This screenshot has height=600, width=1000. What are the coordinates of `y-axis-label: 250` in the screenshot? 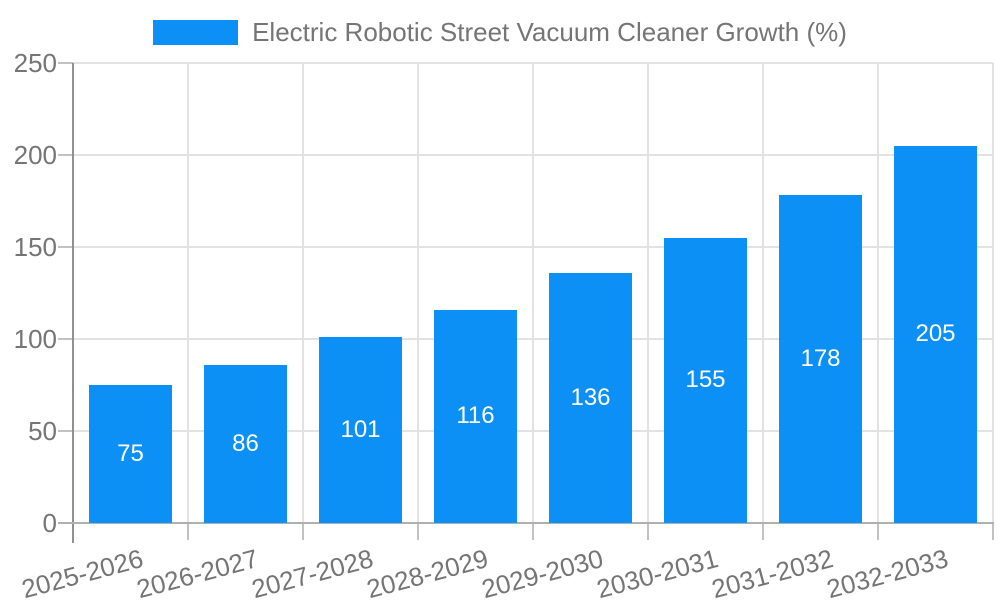 It's located at (35, 63).